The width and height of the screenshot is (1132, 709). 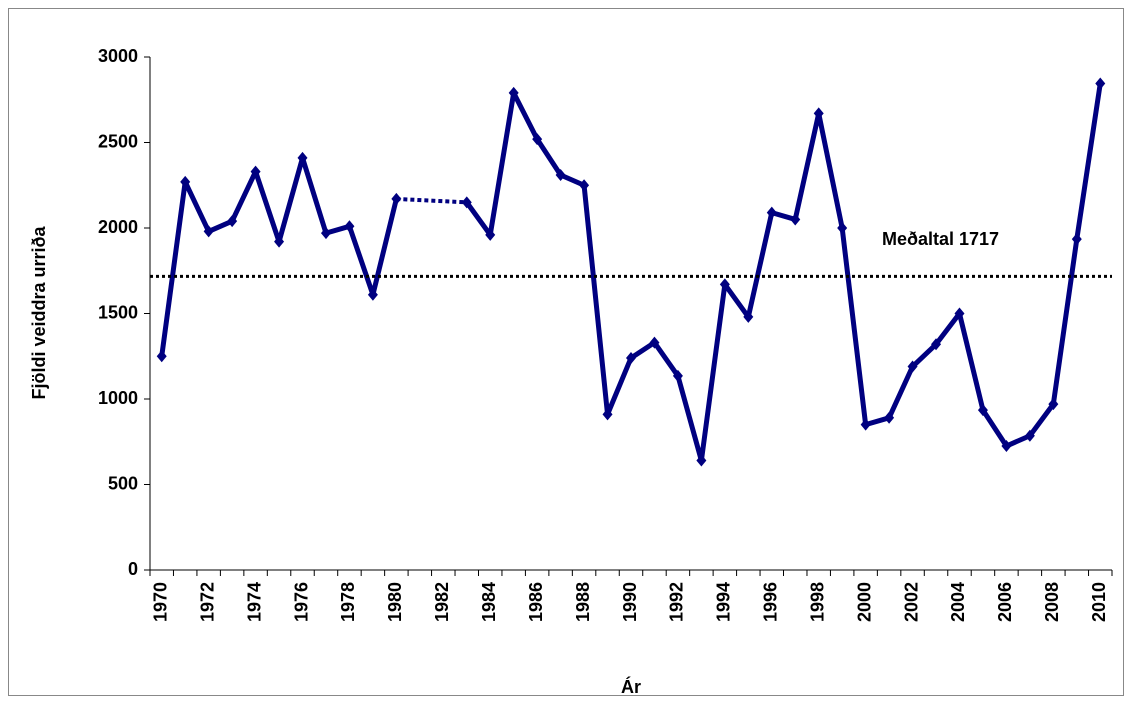 I want to click on x-tick-label: 1974, so click(x=254, y=602).